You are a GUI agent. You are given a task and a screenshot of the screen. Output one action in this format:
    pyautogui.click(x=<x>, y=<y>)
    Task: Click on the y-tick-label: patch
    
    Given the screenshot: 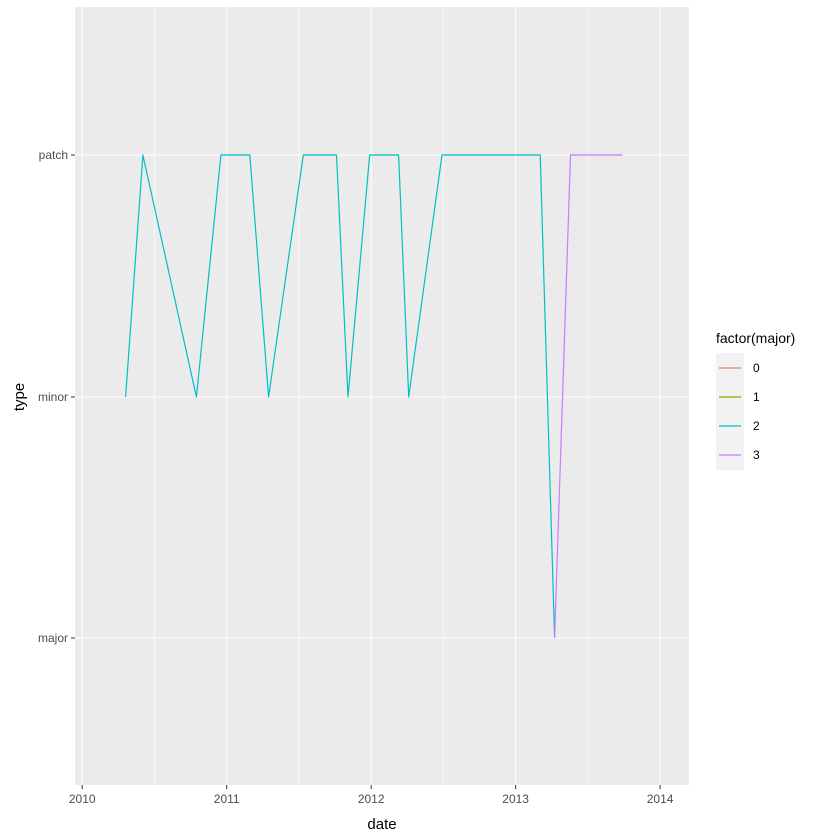 What is the action you would take?
    pyautogui.click(x=53, y=155)
    